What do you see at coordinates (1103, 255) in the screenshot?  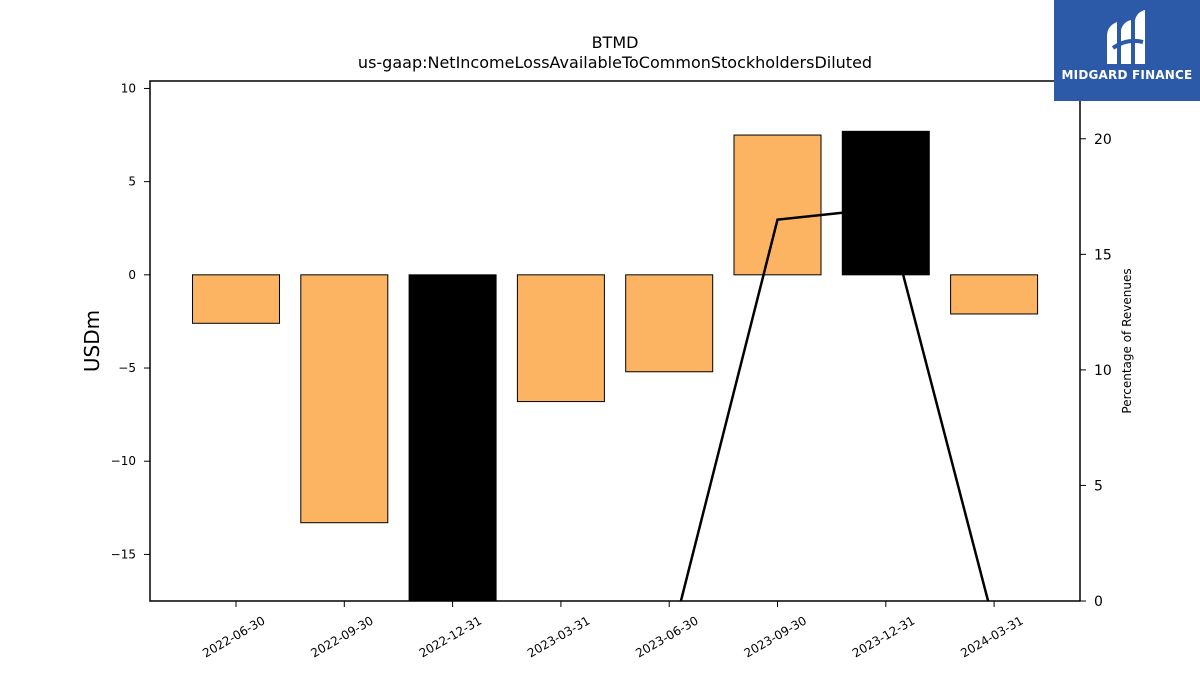 I see `y2-tick-label: 15` at bounding box center [1103, 255].